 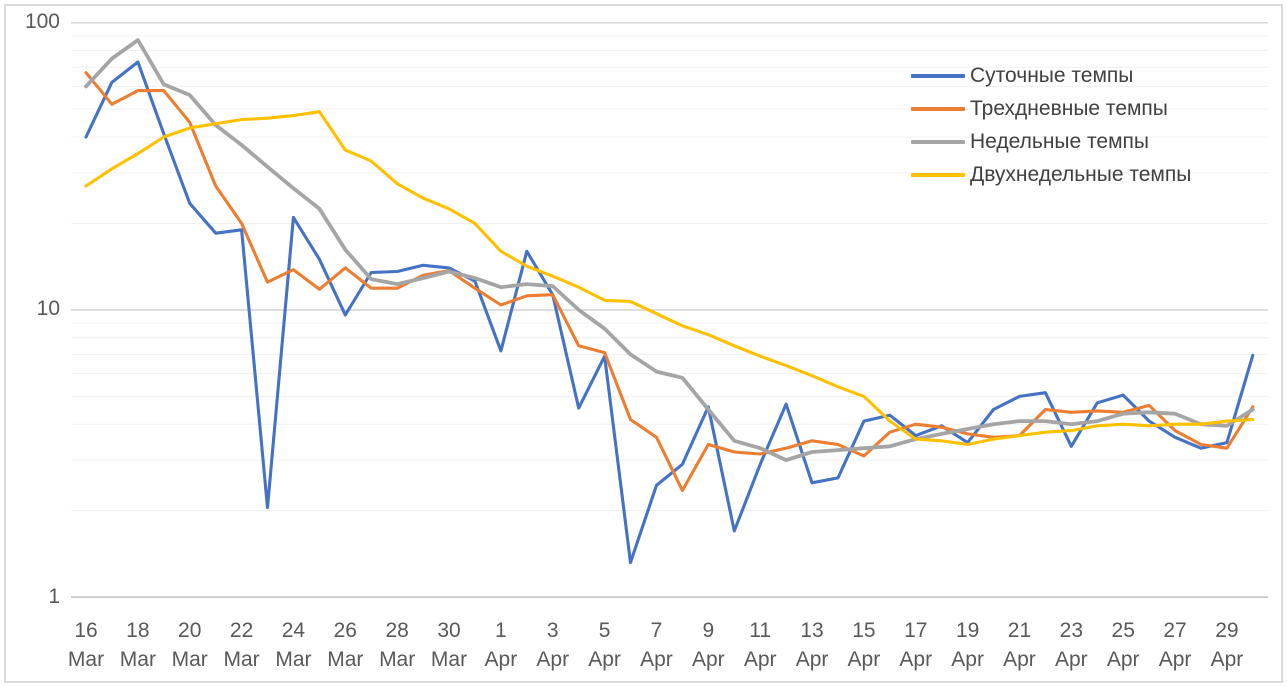 What do you see at coordinates (938, 75) in the screenshot?
I see `legend-swatch-daily` at bounding box center [938, 75].